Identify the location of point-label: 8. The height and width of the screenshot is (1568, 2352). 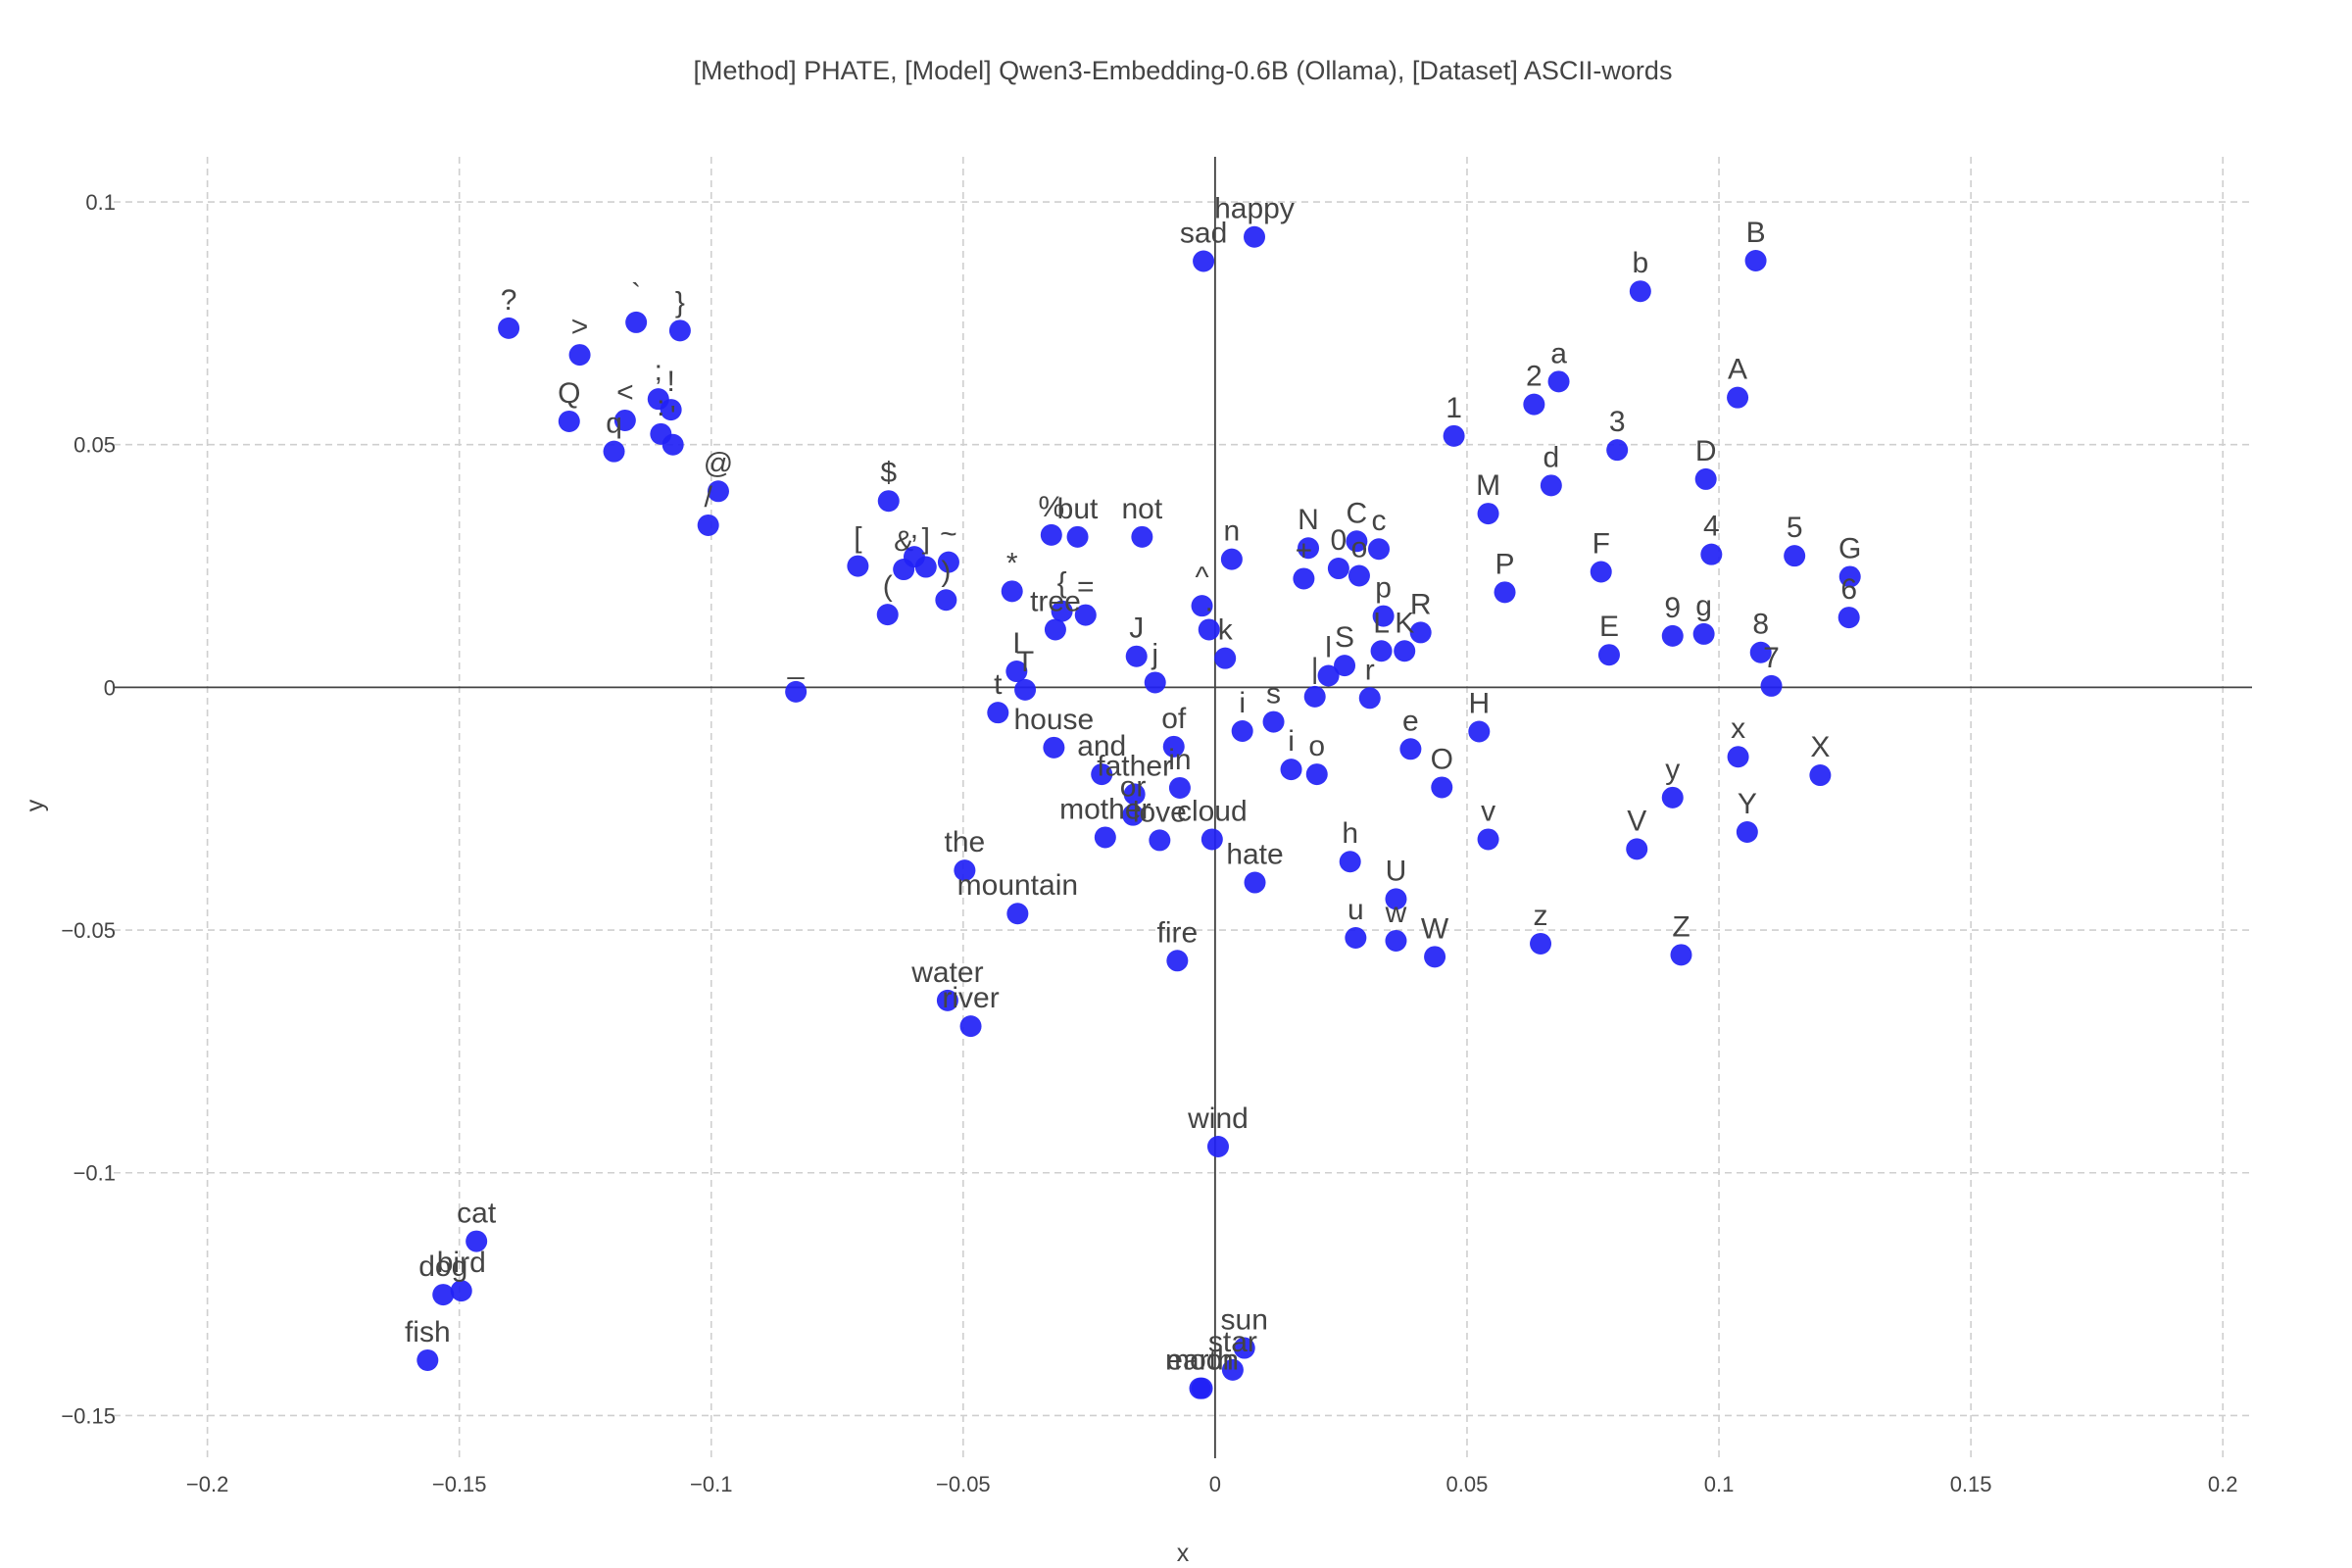
(1760, 625).